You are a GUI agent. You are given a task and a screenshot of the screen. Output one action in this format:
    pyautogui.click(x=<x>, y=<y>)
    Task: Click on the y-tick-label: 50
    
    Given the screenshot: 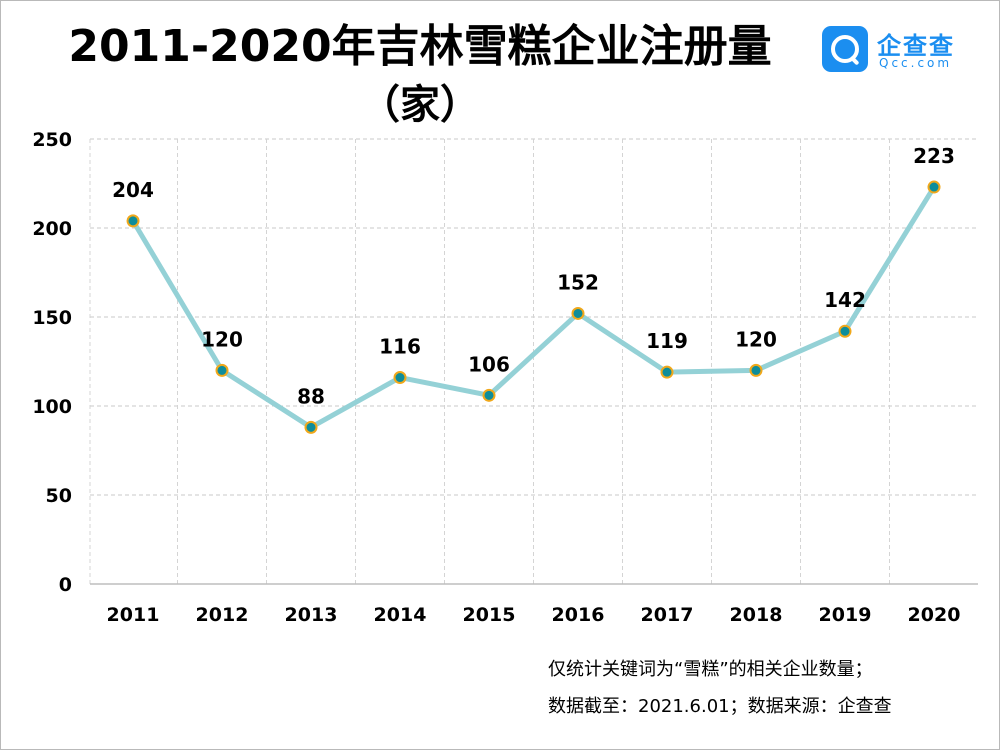 What is the action you would take?
    pyautogui.click(x=59, y=496)
    